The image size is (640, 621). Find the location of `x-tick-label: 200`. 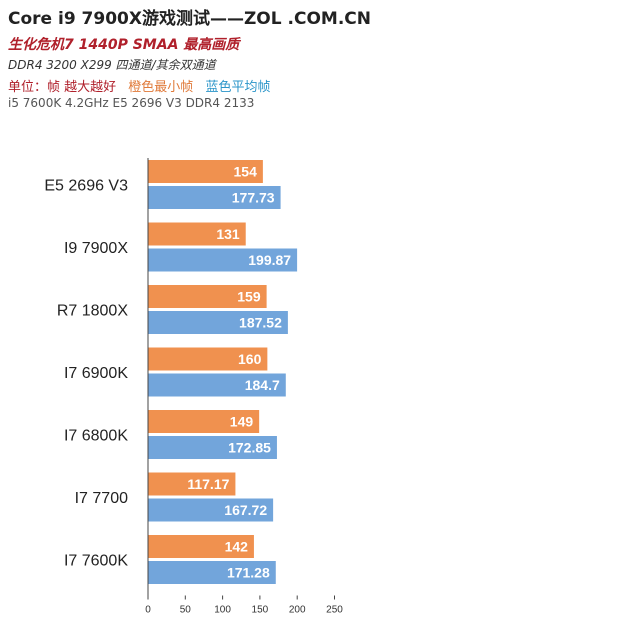

x-tick-label: 200 is located at coordinates (297, 610).